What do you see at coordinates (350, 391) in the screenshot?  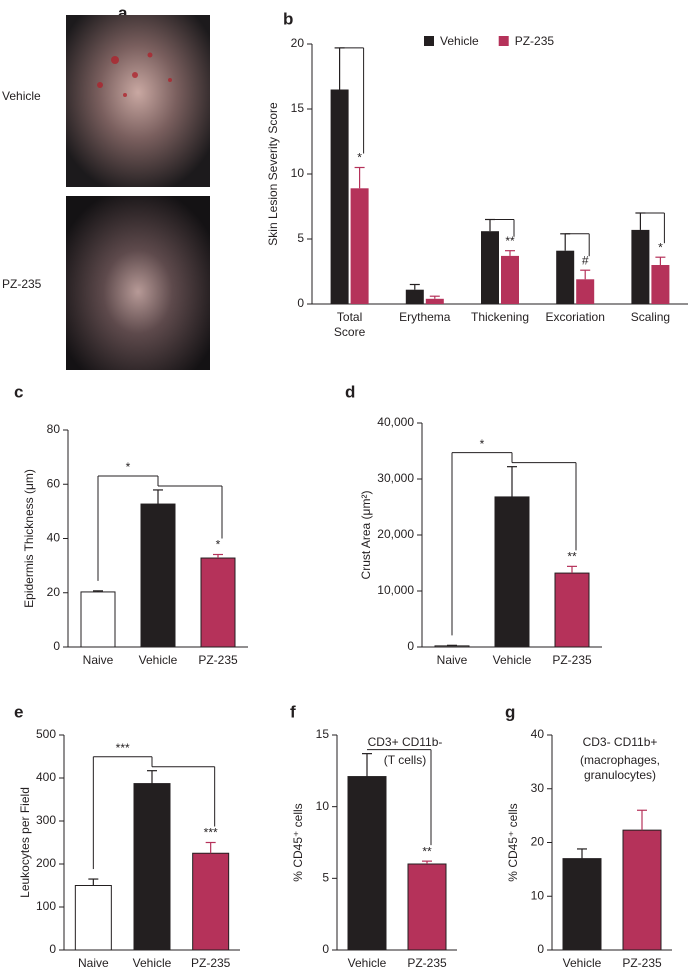 I see `panel-letter: d` at bounding box center [350, 391].